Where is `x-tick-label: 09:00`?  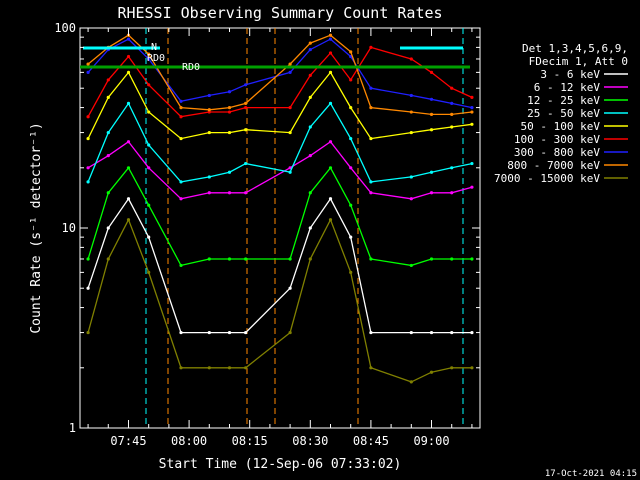 x-tick-label: 09:00 is located at coordinates (431, 441).